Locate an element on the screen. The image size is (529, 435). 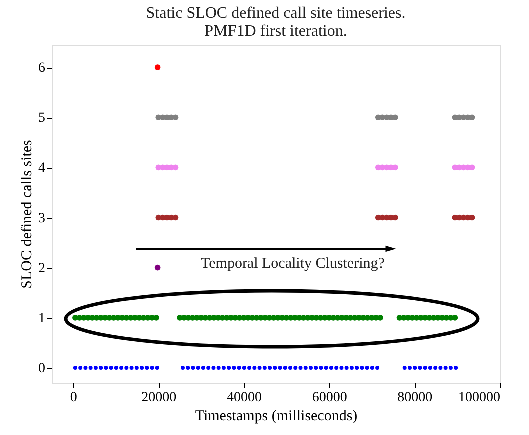
y-tick-label: 2 is located at coordinates (42, 268).